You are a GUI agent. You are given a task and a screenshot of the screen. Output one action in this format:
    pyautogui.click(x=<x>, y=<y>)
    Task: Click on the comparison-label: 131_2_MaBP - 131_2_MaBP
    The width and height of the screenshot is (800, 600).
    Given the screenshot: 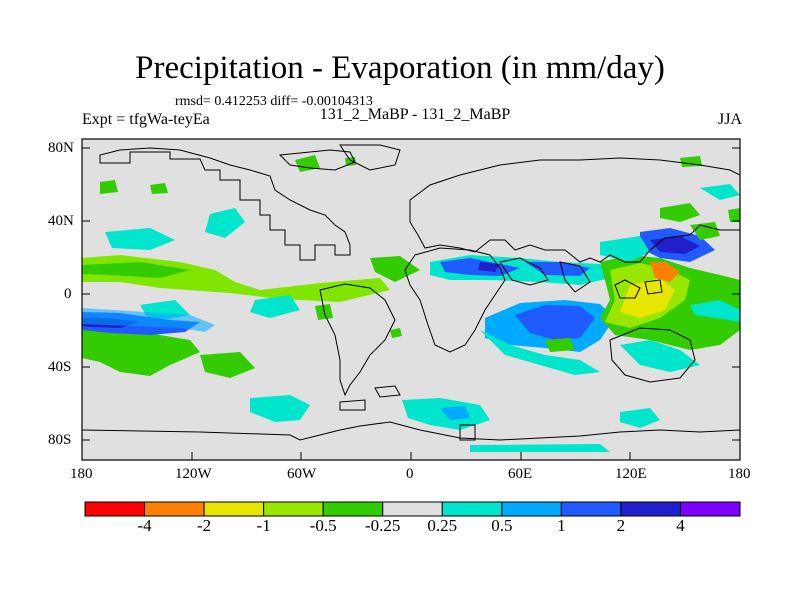 What is the action you would take?
    pyautogui.click(x=415, y=114)
    